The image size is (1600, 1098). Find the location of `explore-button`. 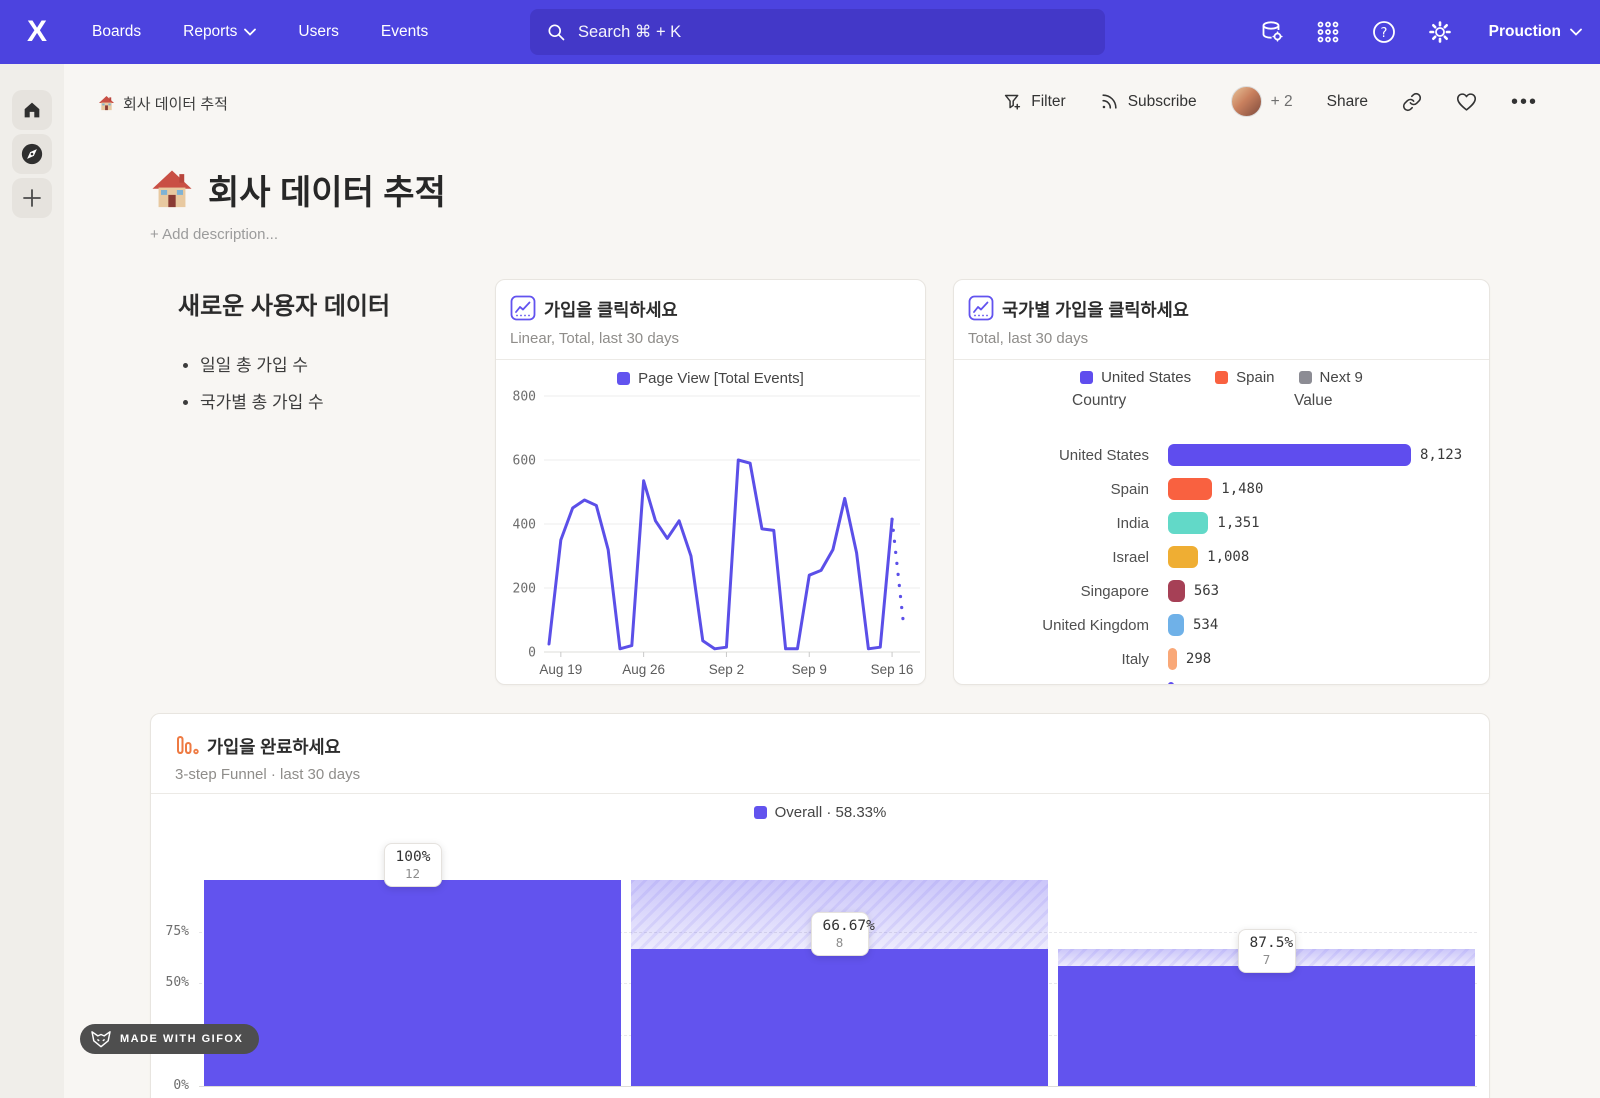

explore-button is located at coordinates (32, 154).